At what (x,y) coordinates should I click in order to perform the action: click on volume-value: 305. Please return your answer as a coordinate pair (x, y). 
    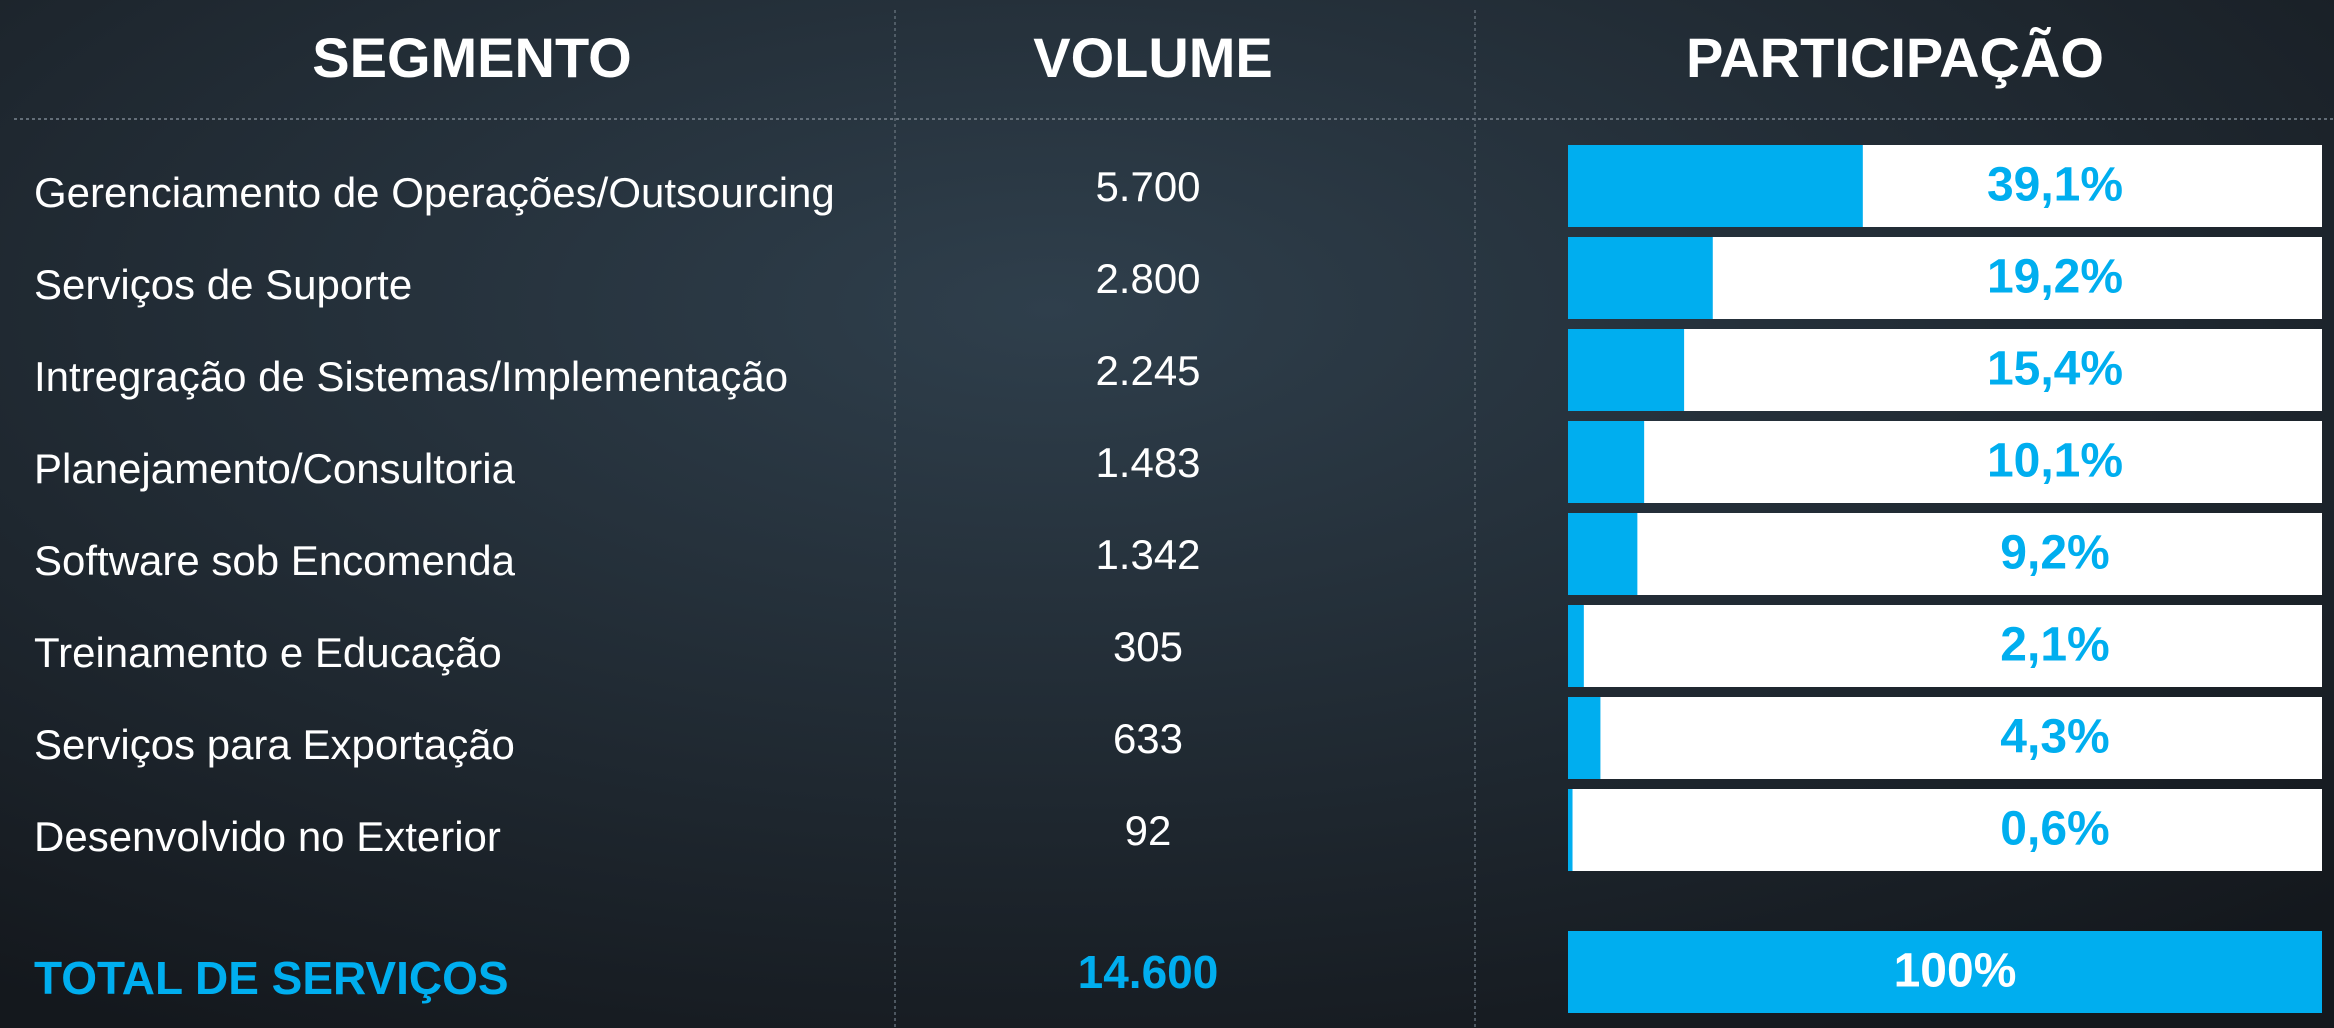
    Looking at the image, I should click on (1148, 646).